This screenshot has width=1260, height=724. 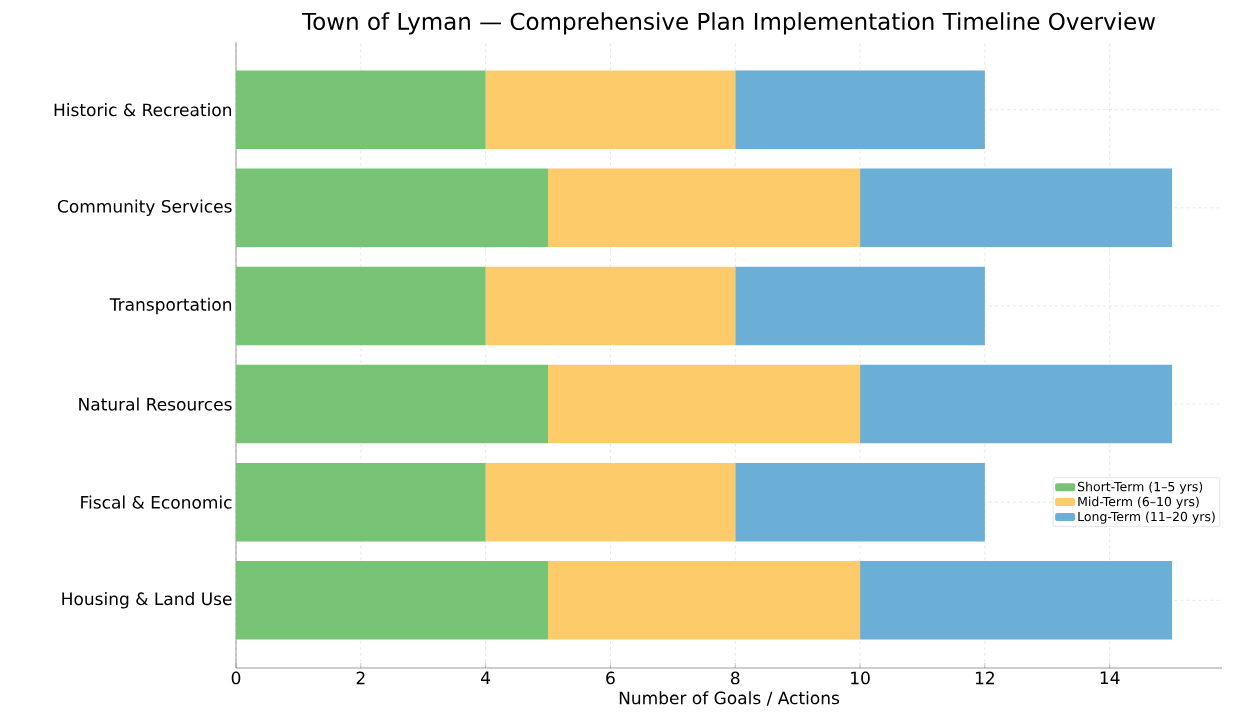 I want to click on y-tick-label: Fiscal & Economic, so click(x=156, y=502).